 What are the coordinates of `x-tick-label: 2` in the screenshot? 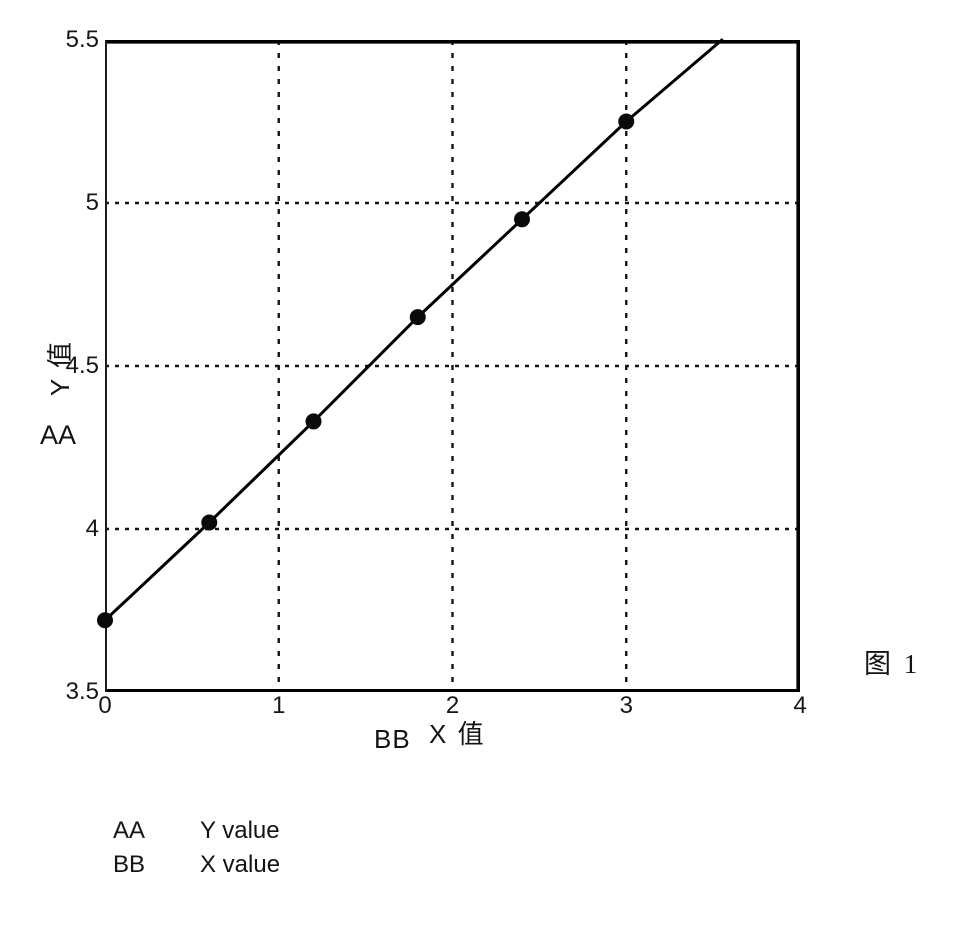 It's located at (452, 705).